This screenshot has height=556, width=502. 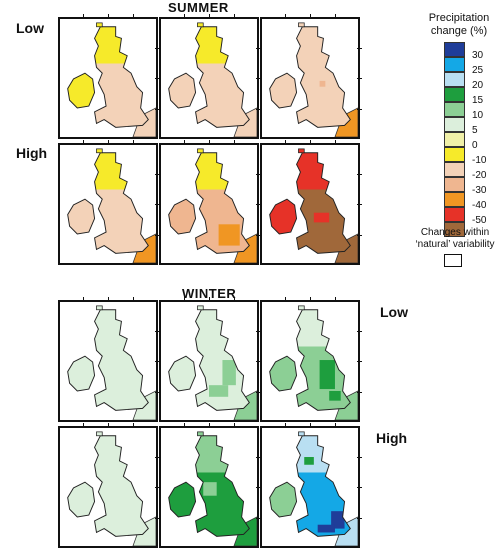 I want to click on legend-label: -20, so click(x=479, y=175).